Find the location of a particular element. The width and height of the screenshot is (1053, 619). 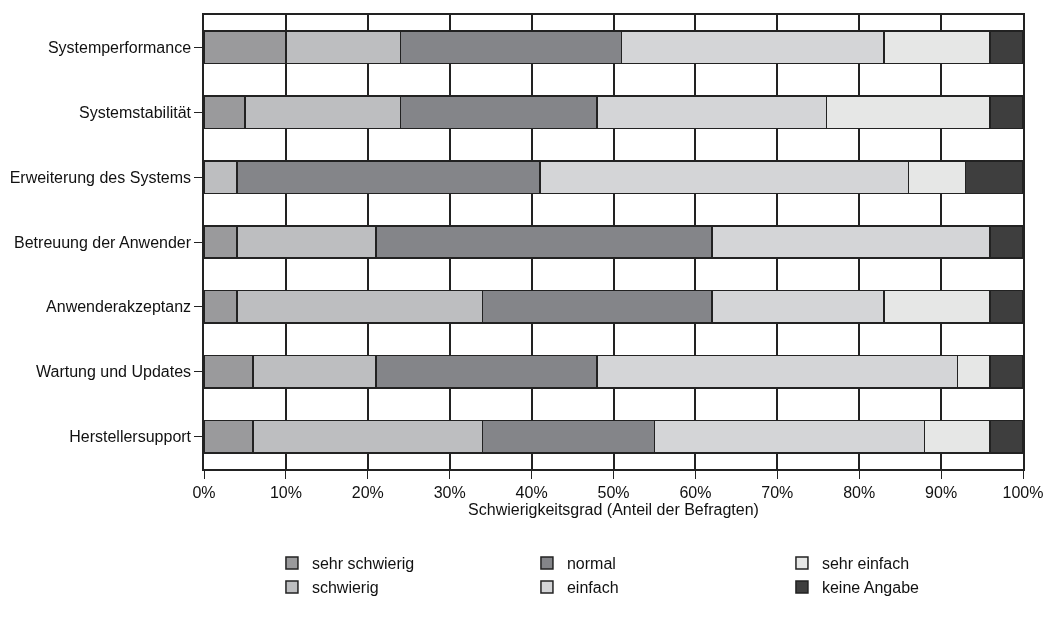

x-tick-label: 80% is located at coordinates (859, 492).